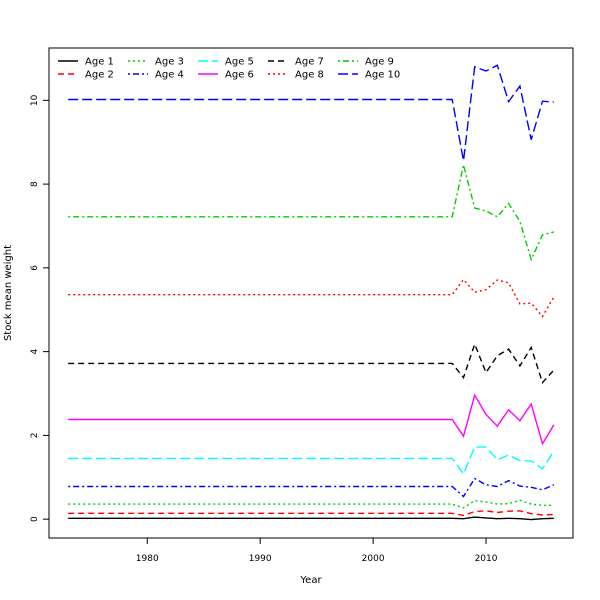 Image resolution: width=600 pixels, height=600 pixels. Describe the element at coordinates (147, 559) in the screenshot. I see `x-tick-label: 1980` at that location.